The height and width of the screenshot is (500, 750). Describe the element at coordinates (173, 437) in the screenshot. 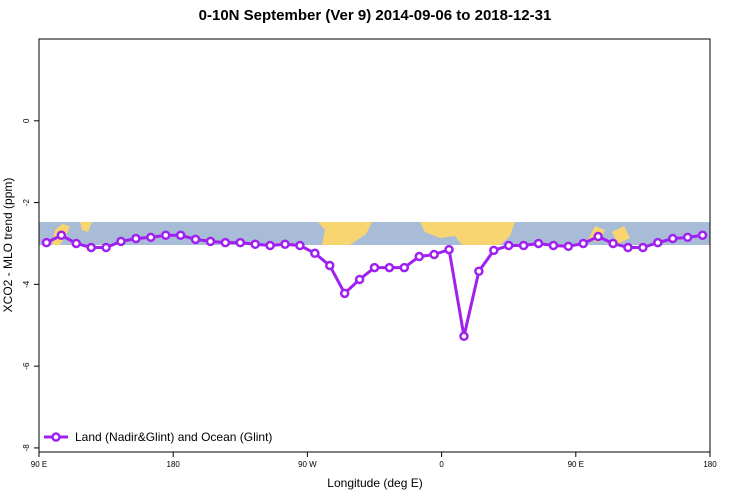

I see `legend-label: Land (Nadir&Glint) and Ocean (Glint)` at that location.